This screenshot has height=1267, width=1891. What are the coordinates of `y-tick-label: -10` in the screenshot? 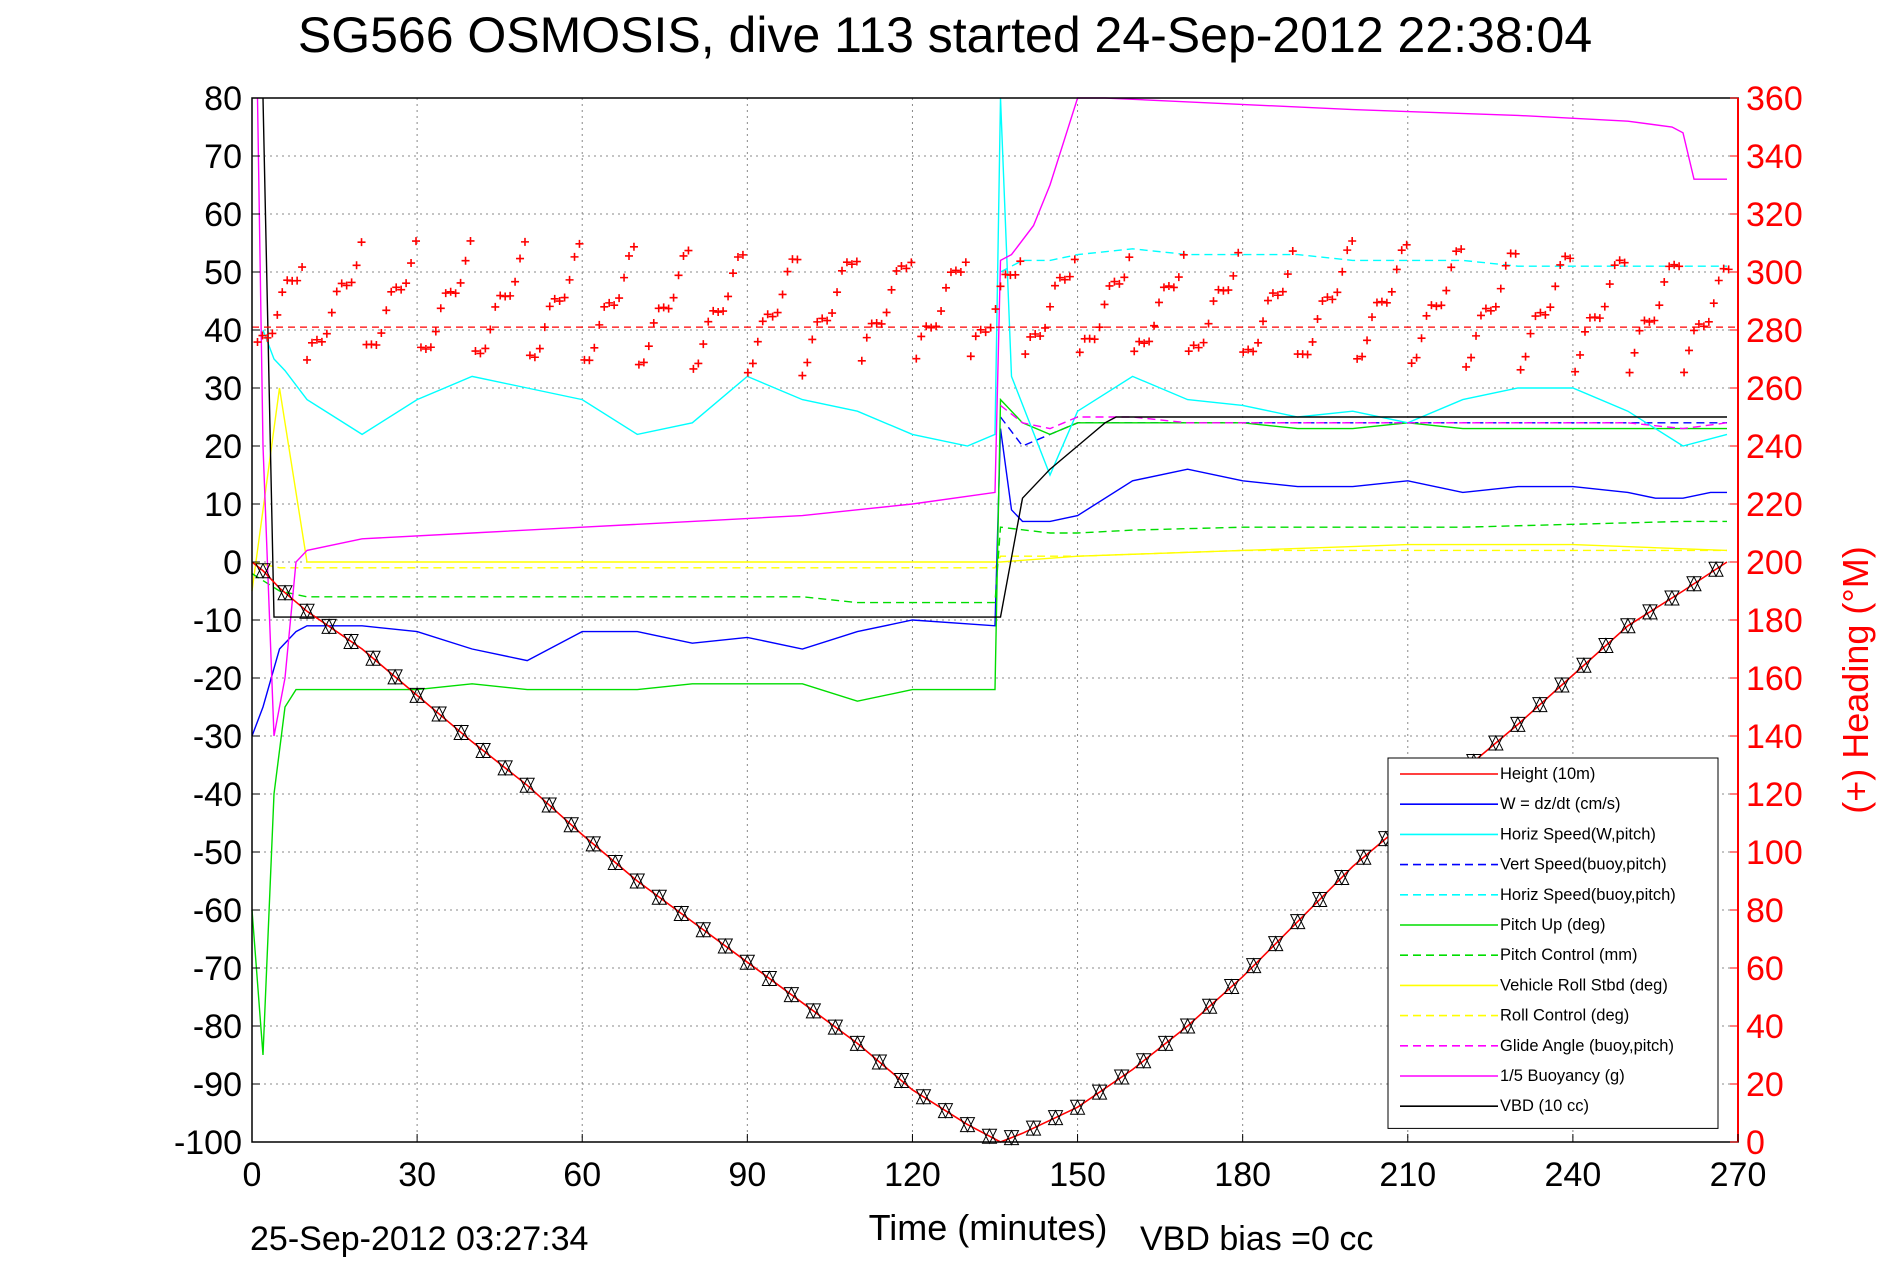 It's located at (217, 621).